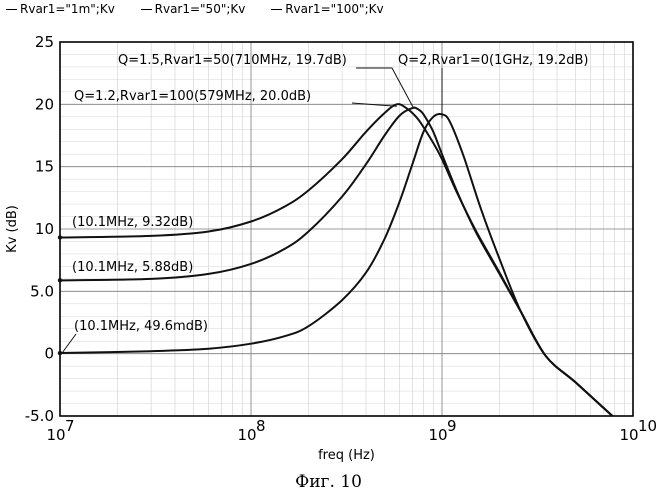  Describe the element at coordinates (334, 9) in the screenshot. I see `legend-label: Rvar1="100";Kv` at that location.